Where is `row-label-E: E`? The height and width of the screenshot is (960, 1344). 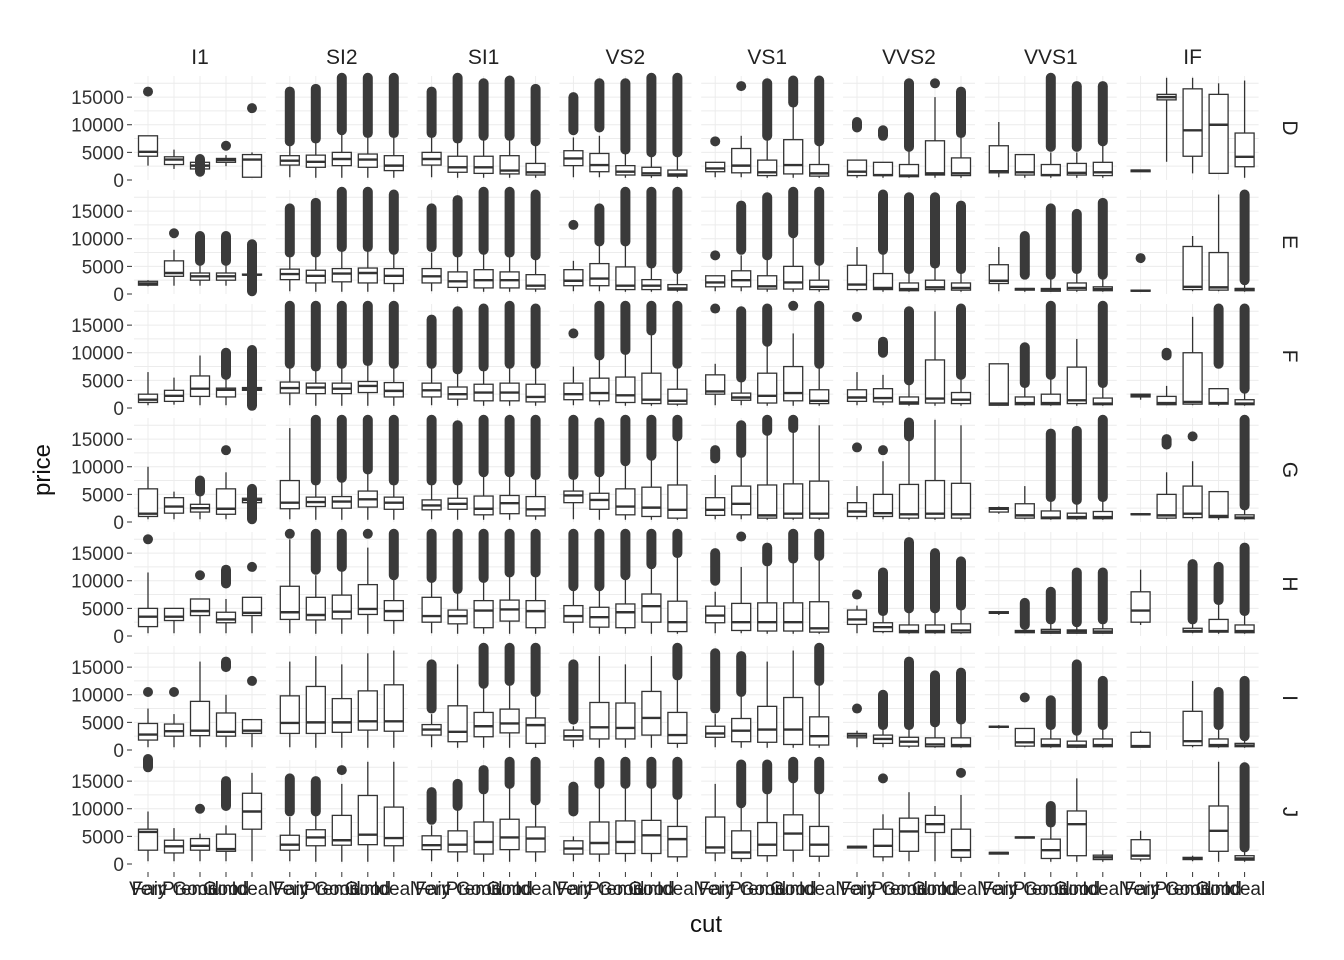 row-label-E: E is located at coordinates (1289, 242).